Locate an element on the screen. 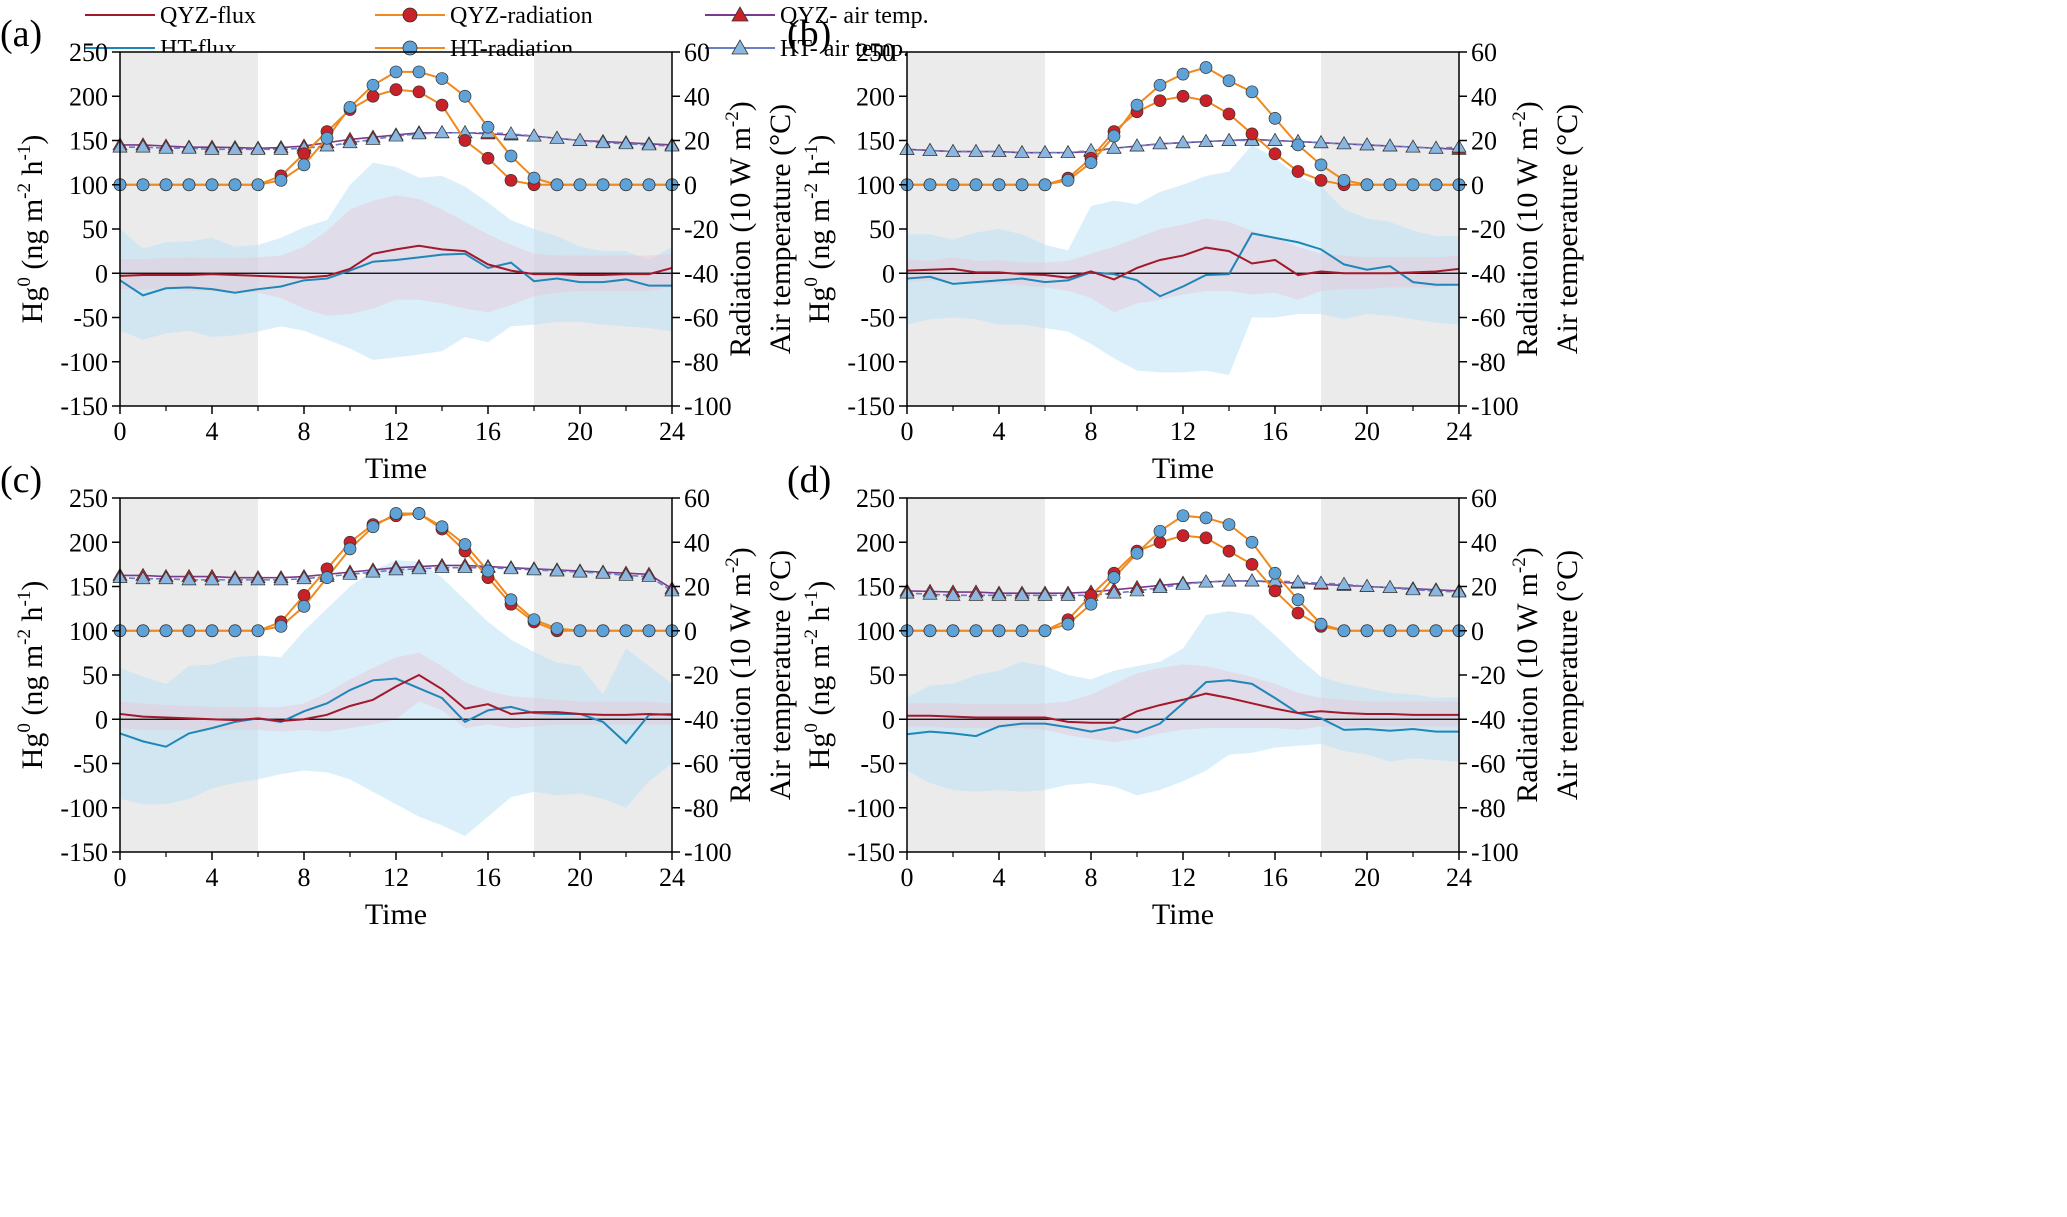  legend-entry-0: QYZ-flux is located at coordinates (170, 16).